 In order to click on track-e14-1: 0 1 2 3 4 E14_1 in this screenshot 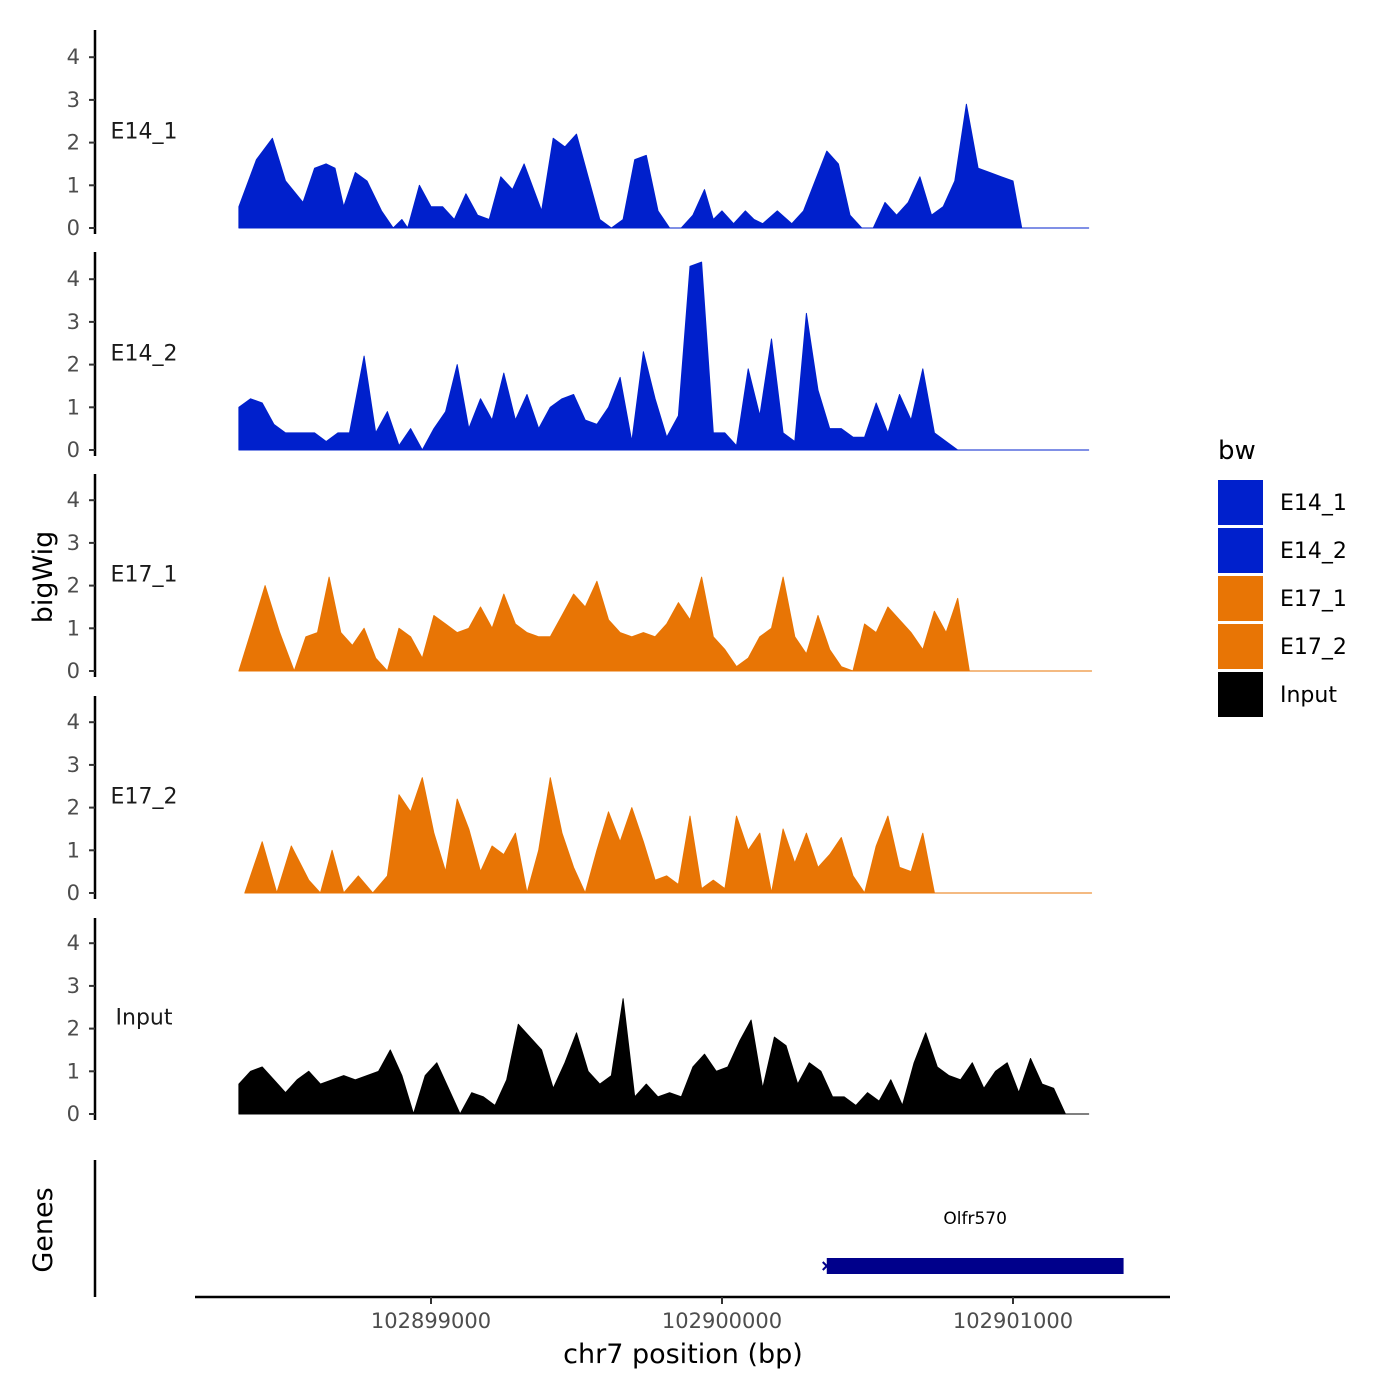, I will do `click(578, 135)`.